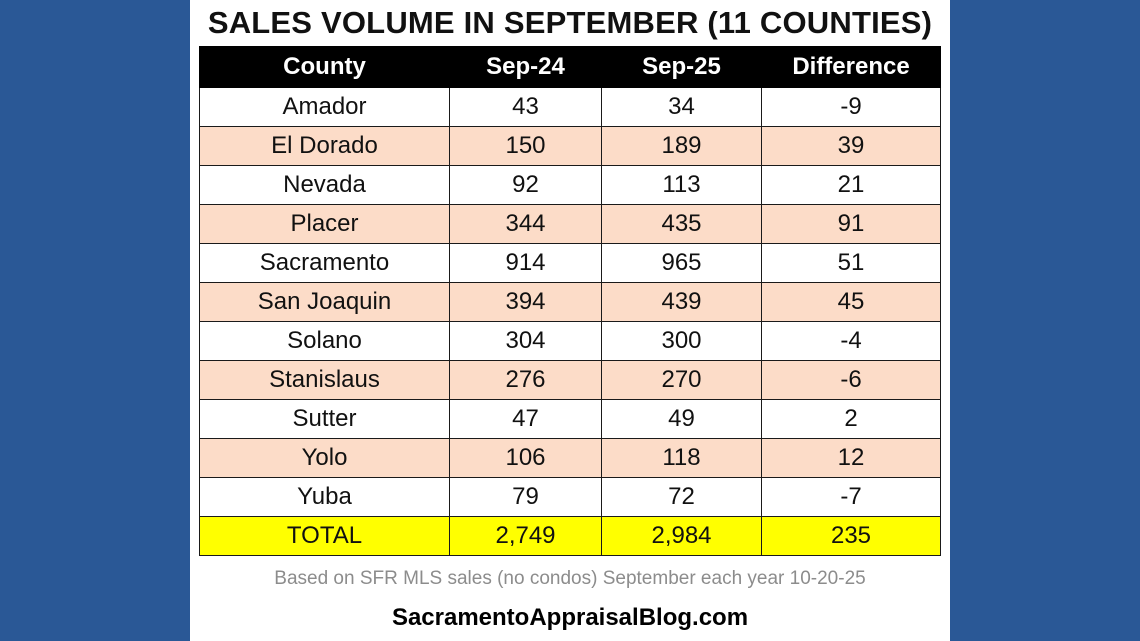 Image resolution: width=1140 pixels, height=641 pixels. I want to click on sep-24-cell: 47, so click(525, 419).